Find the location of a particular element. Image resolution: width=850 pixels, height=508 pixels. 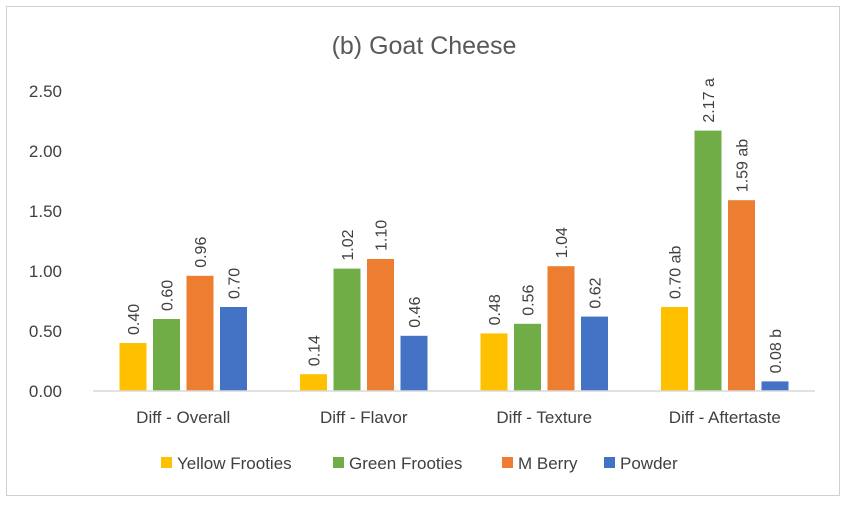

data-label: 0.96 is located at coordinates (201, 252).